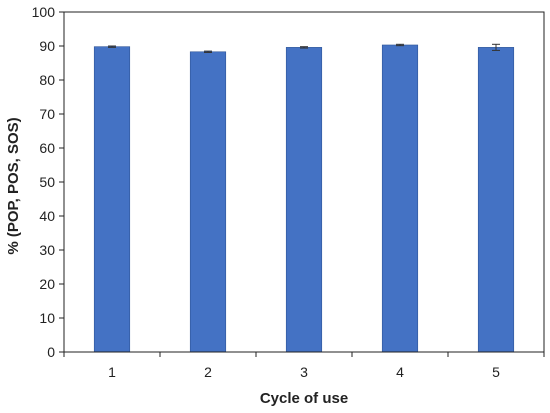 This screenshot has height=413, width=550. What do you see at coordinates (47, 216) in the screenshot?
I see `y-tick-label: 40` at bounding box center [47, 216].